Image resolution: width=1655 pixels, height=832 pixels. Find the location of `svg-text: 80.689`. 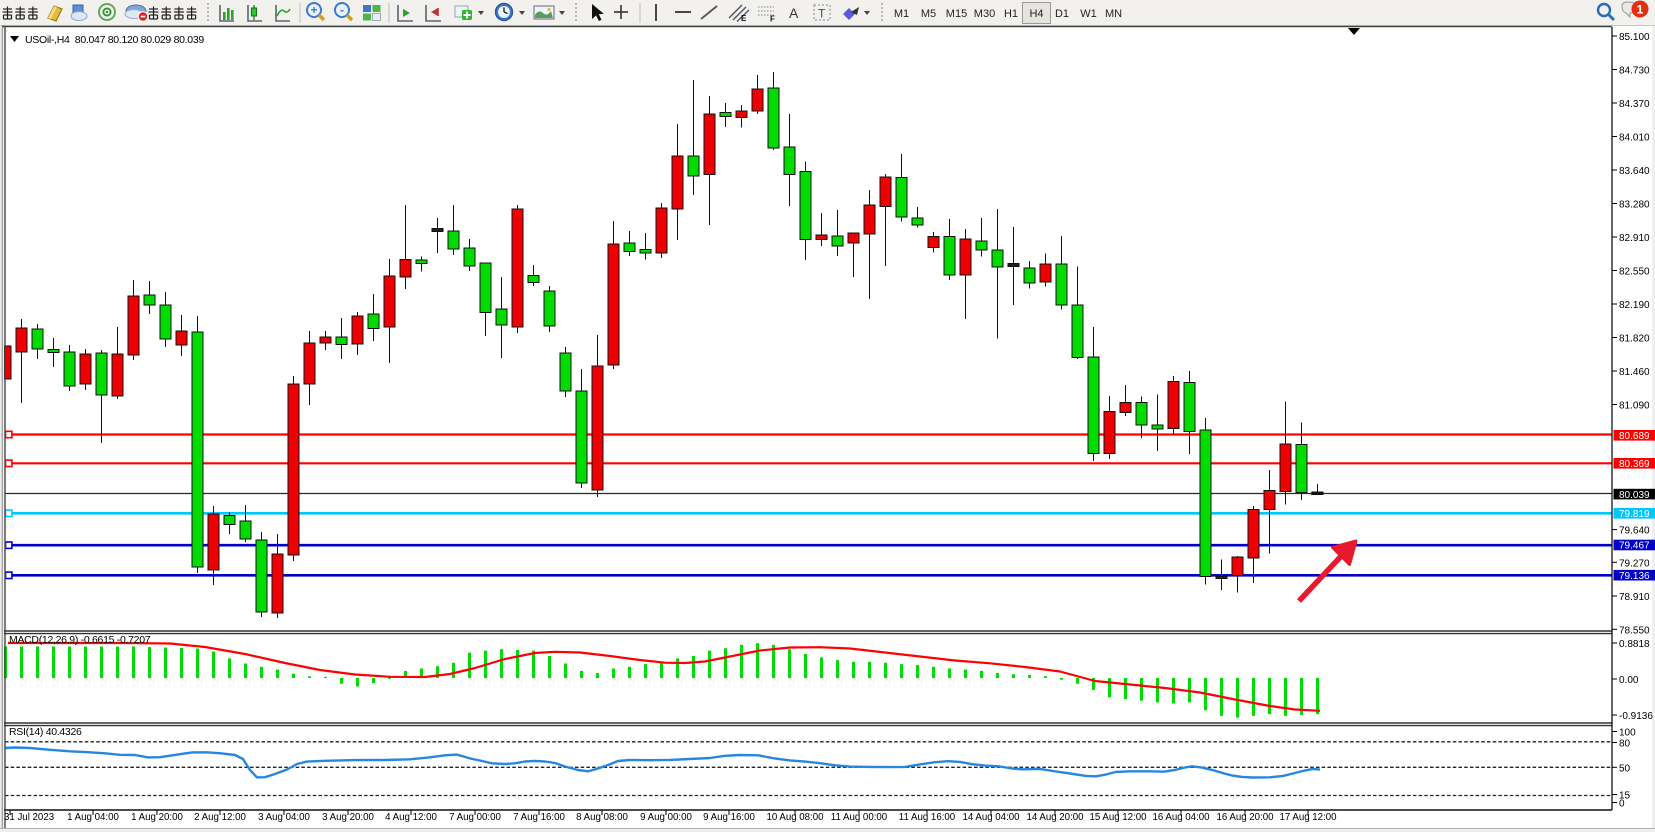

svg-text: 80.689 is located at coordinates (1634, 436).